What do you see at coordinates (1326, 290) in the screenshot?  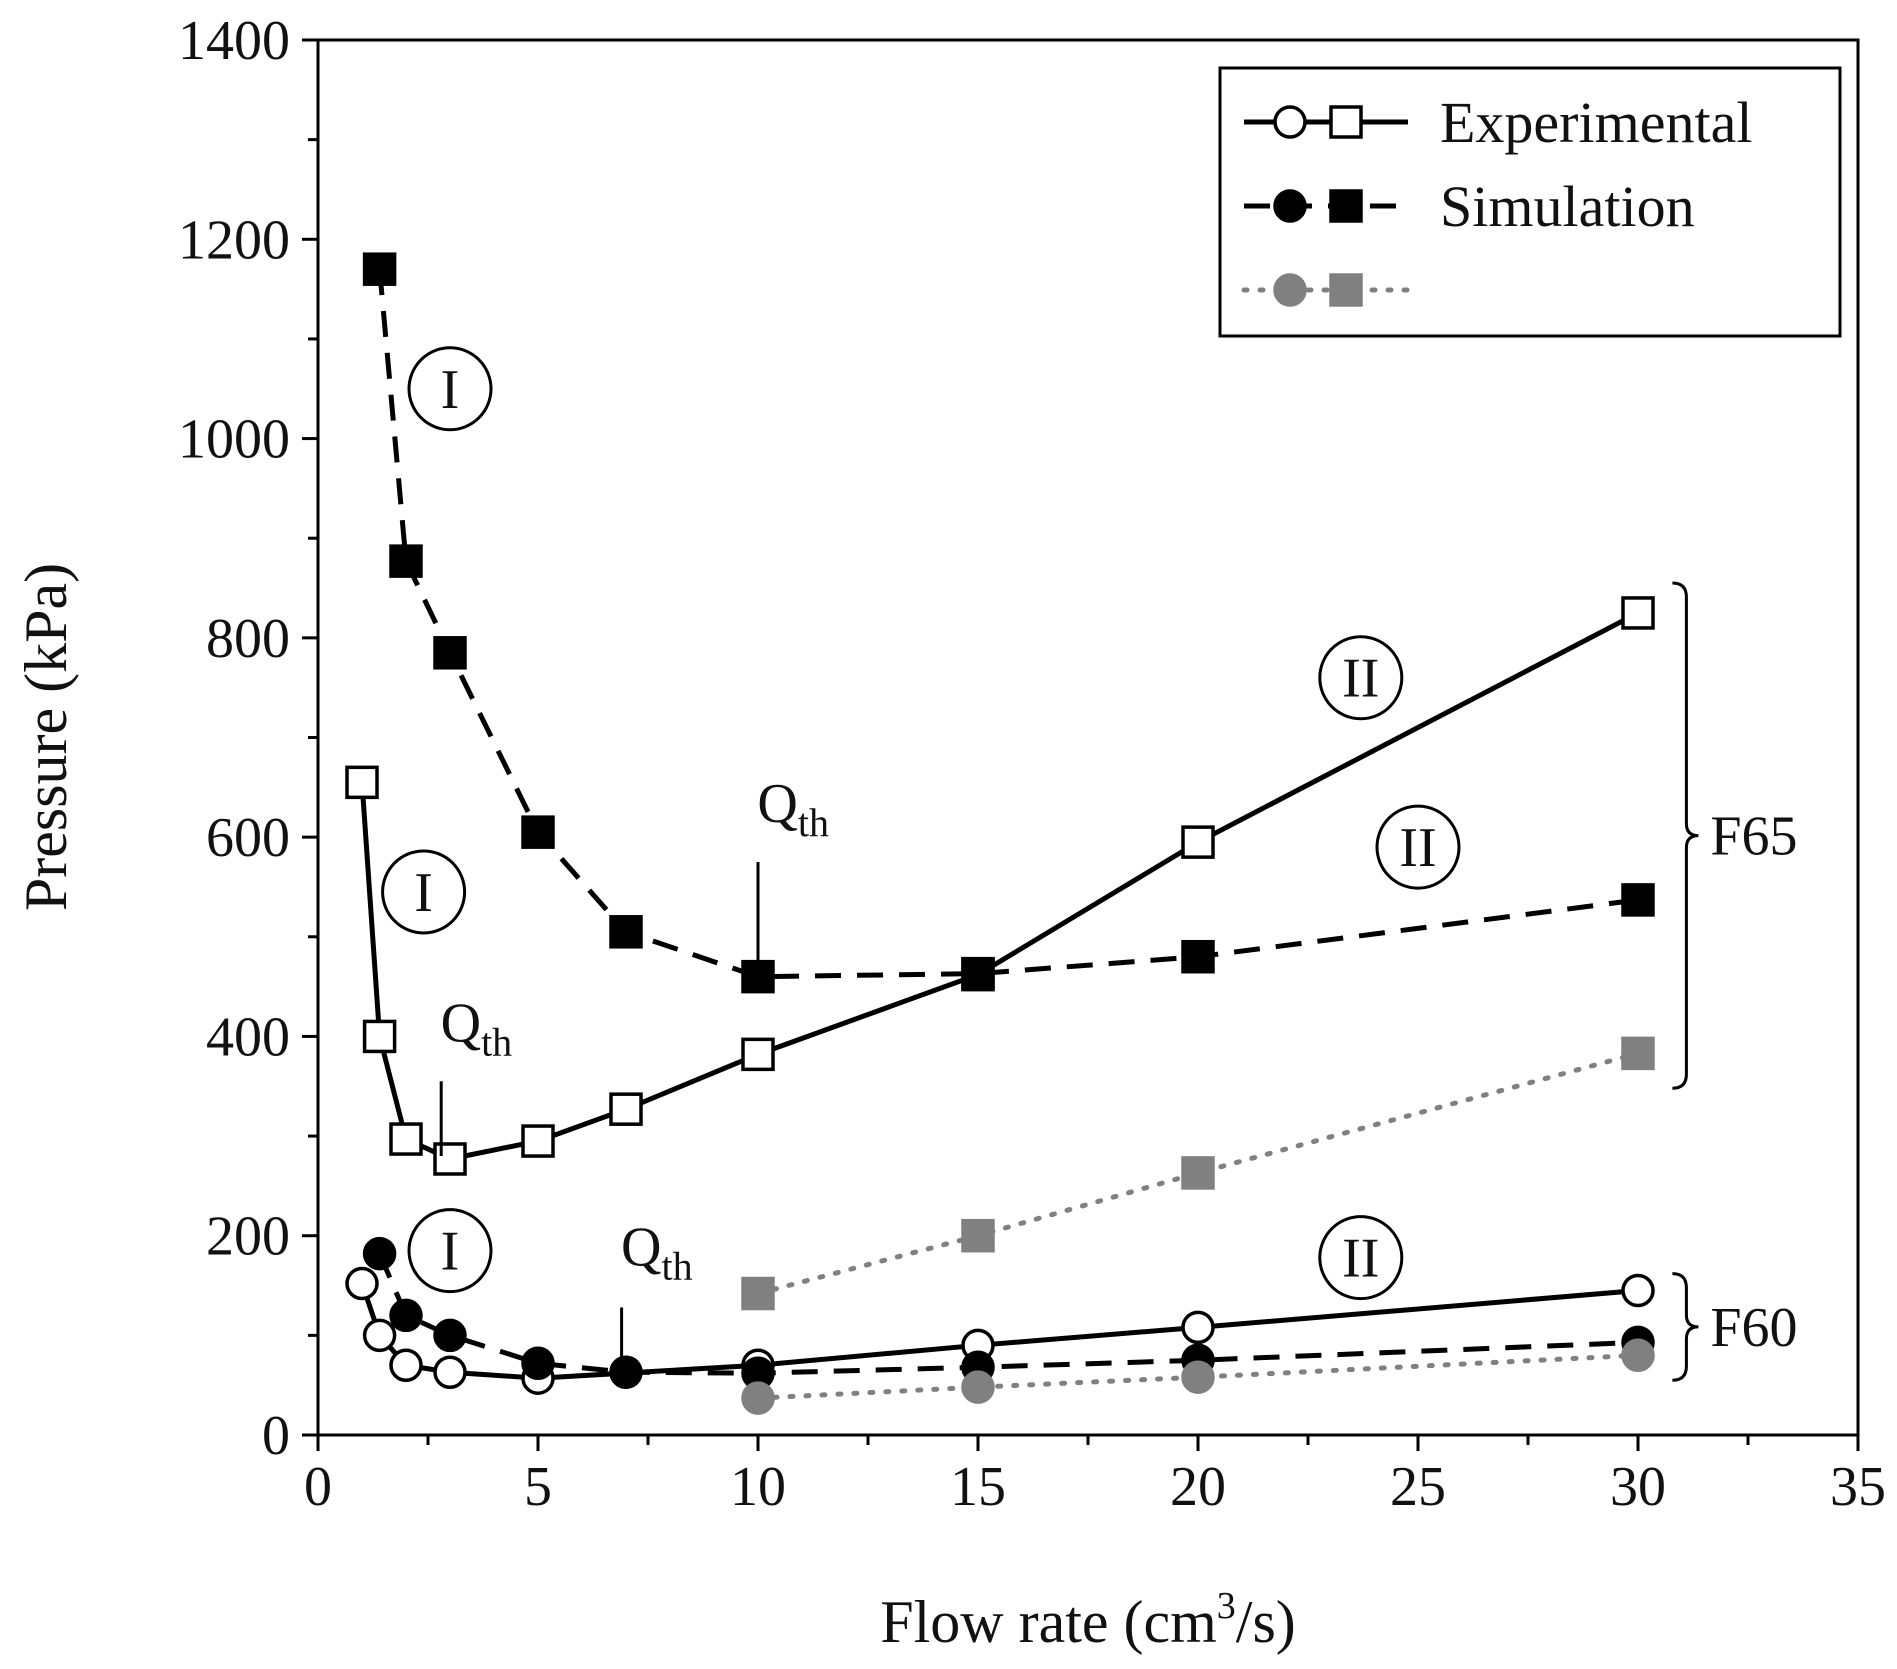 I see `legend-entry` at bounding box center [1326, 290].